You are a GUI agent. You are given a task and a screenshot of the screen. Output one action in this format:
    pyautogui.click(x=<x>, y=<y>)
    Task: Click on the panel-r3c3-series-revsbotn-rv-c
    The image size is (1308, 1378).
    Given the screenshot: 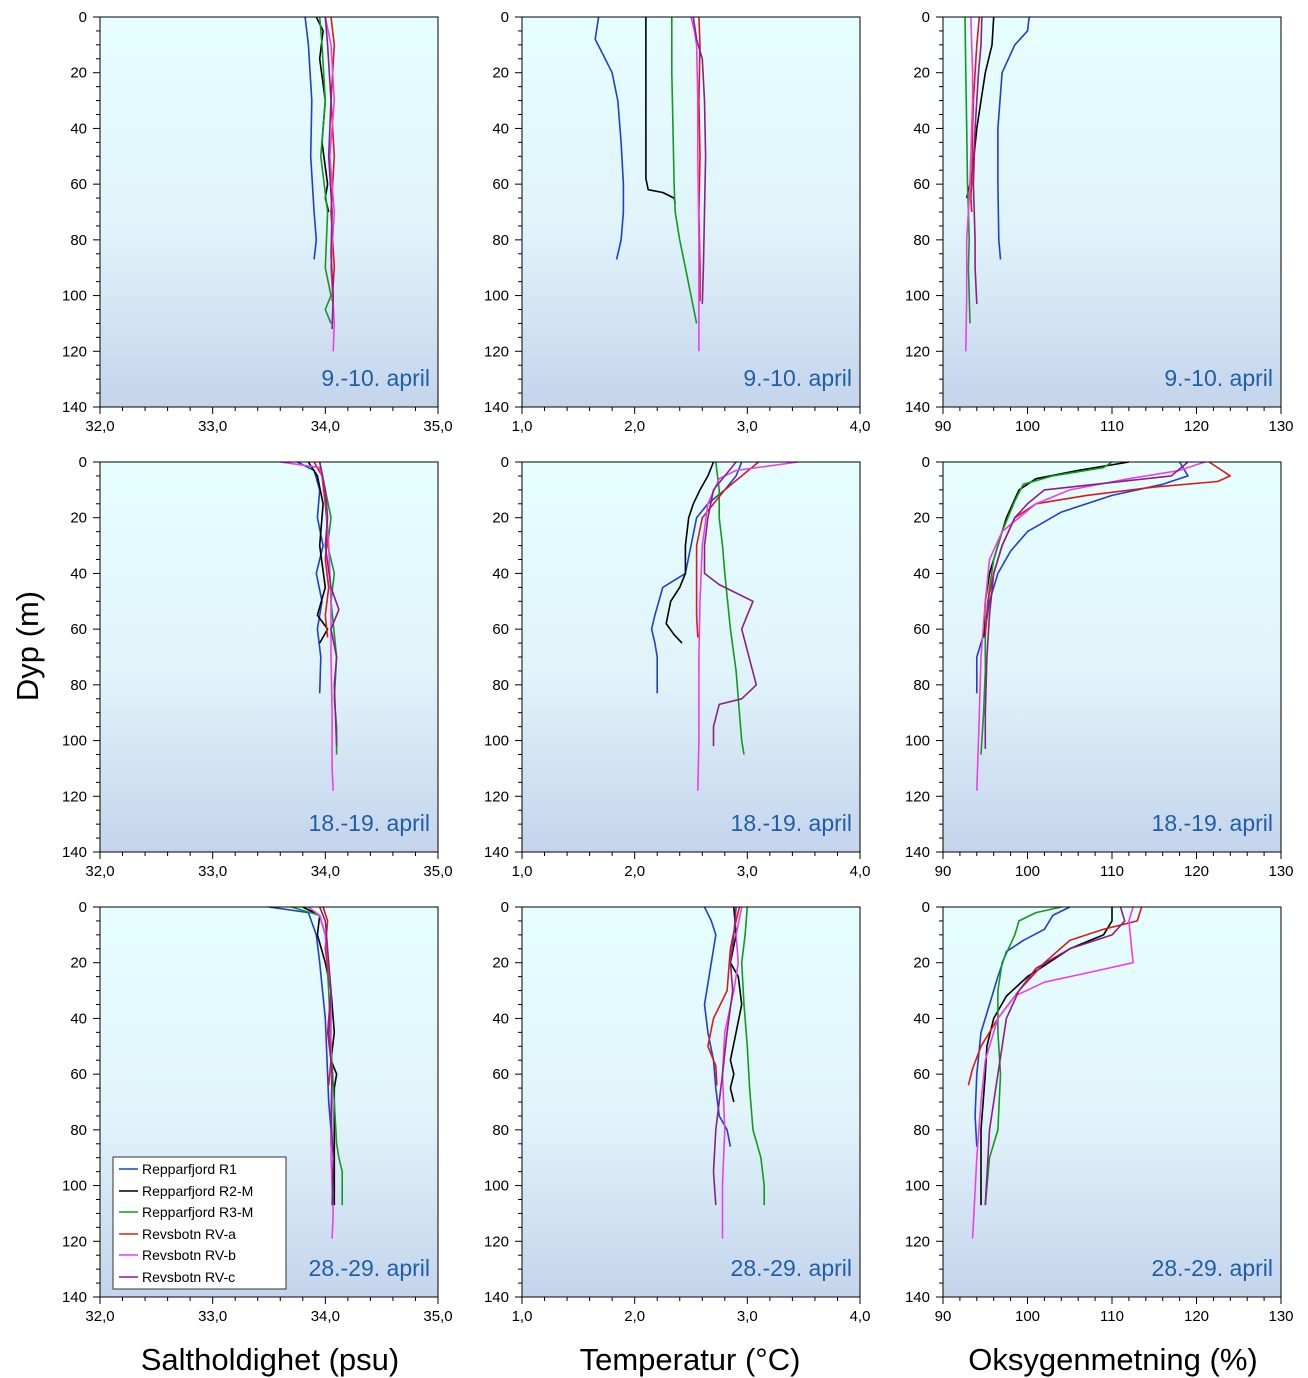 What is the action you would take?
    pyautogui.click(x=1055, y=1056)
    